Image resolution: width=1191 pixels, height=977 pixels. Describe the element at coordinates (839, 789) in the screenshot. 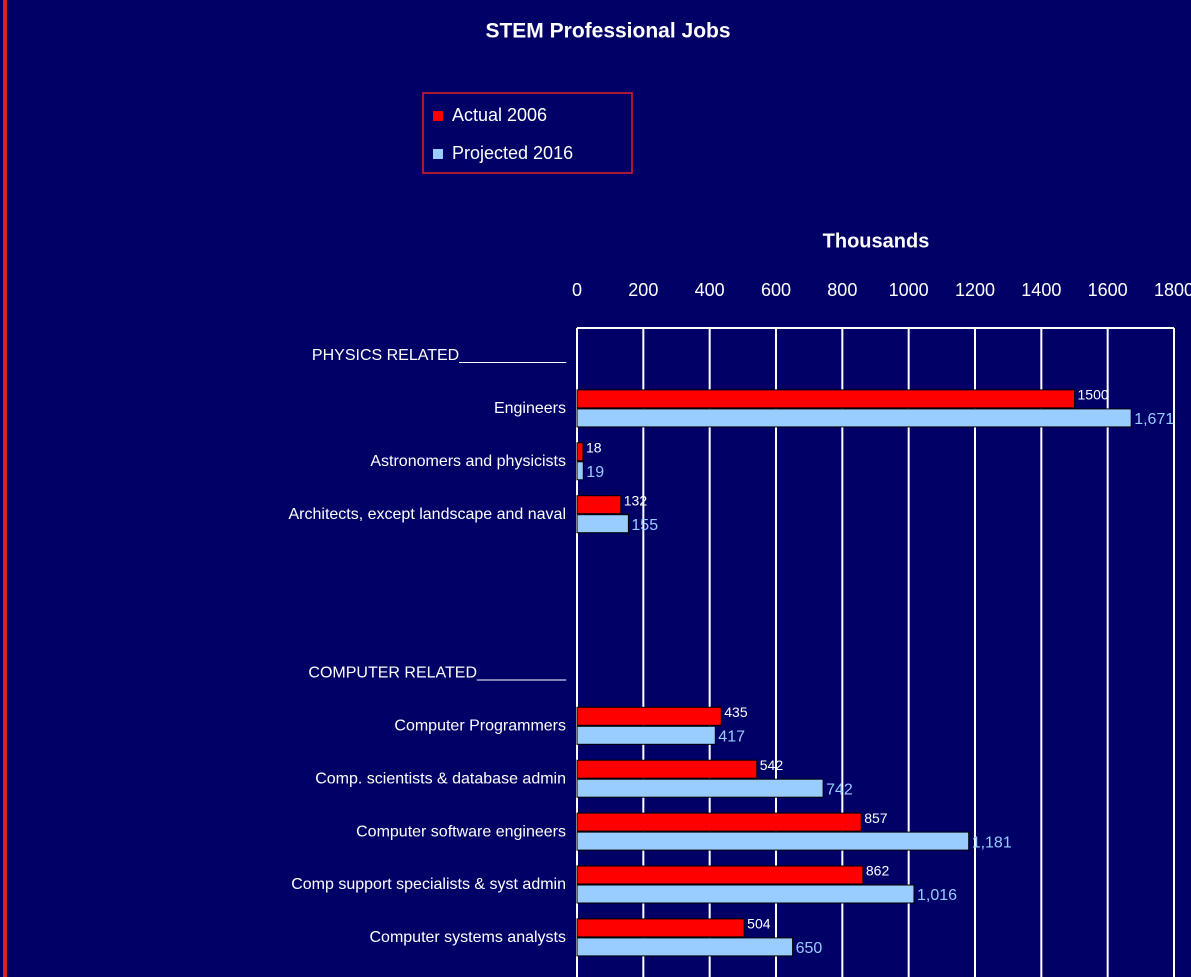

I see `data-label: 742` at that location.